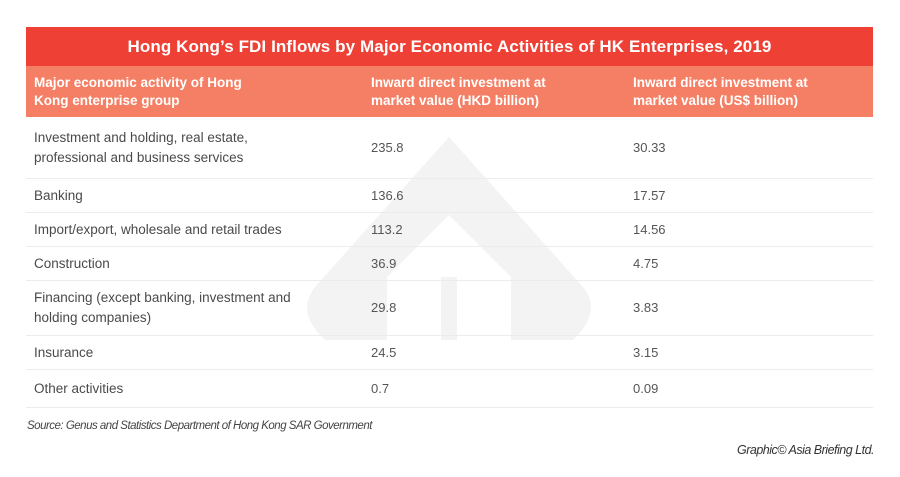 The width and height of the screenshot is (900, 477). What do you see at coordinates (384, 263) in the screenshot?
I see `hkd-cell: 36.9` at bounding box center [384, 263].